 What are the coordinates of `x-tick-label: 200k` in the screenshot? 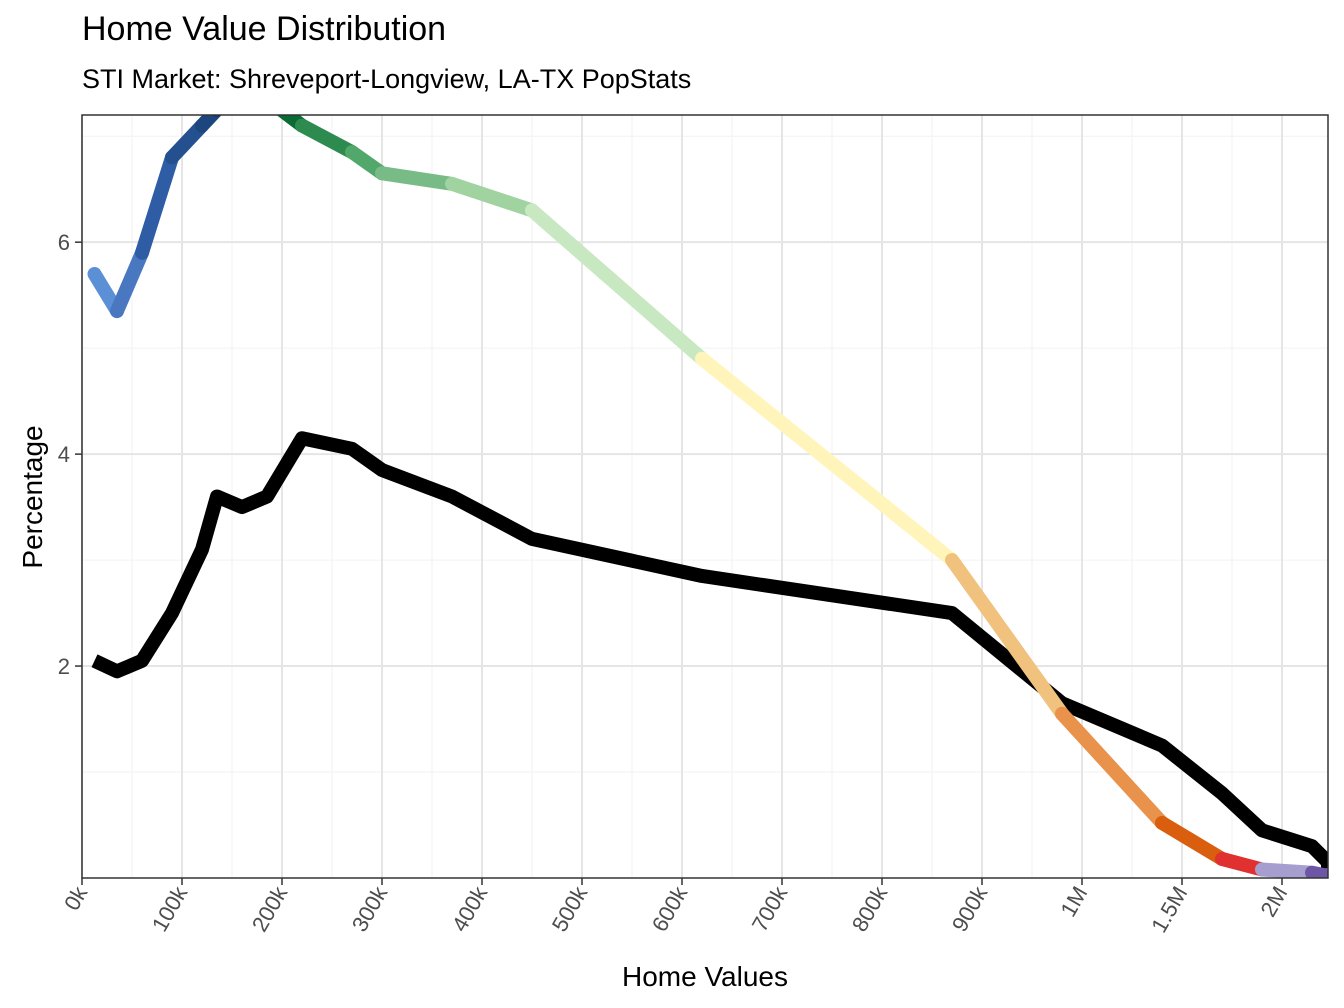 It's located at (270, 908).